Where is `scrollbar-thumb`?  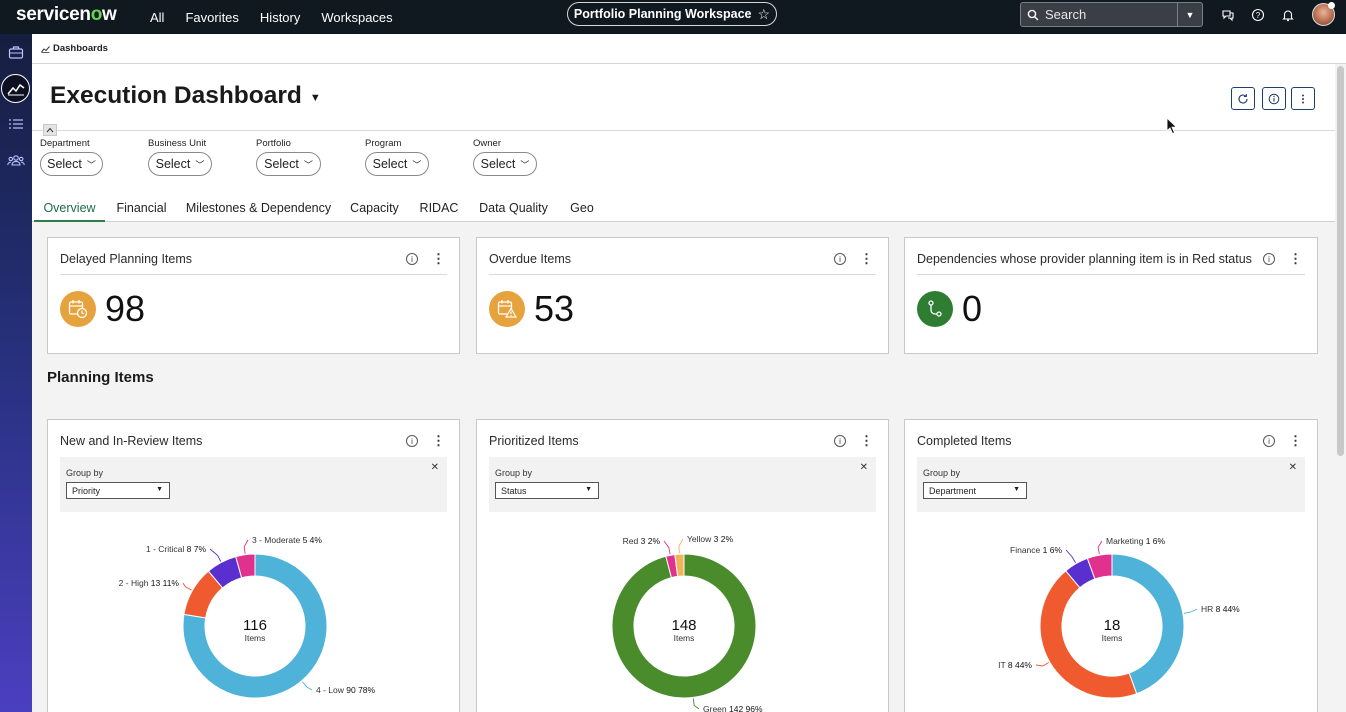 scrollbar-thumb is located at coordinates (1340, 261).